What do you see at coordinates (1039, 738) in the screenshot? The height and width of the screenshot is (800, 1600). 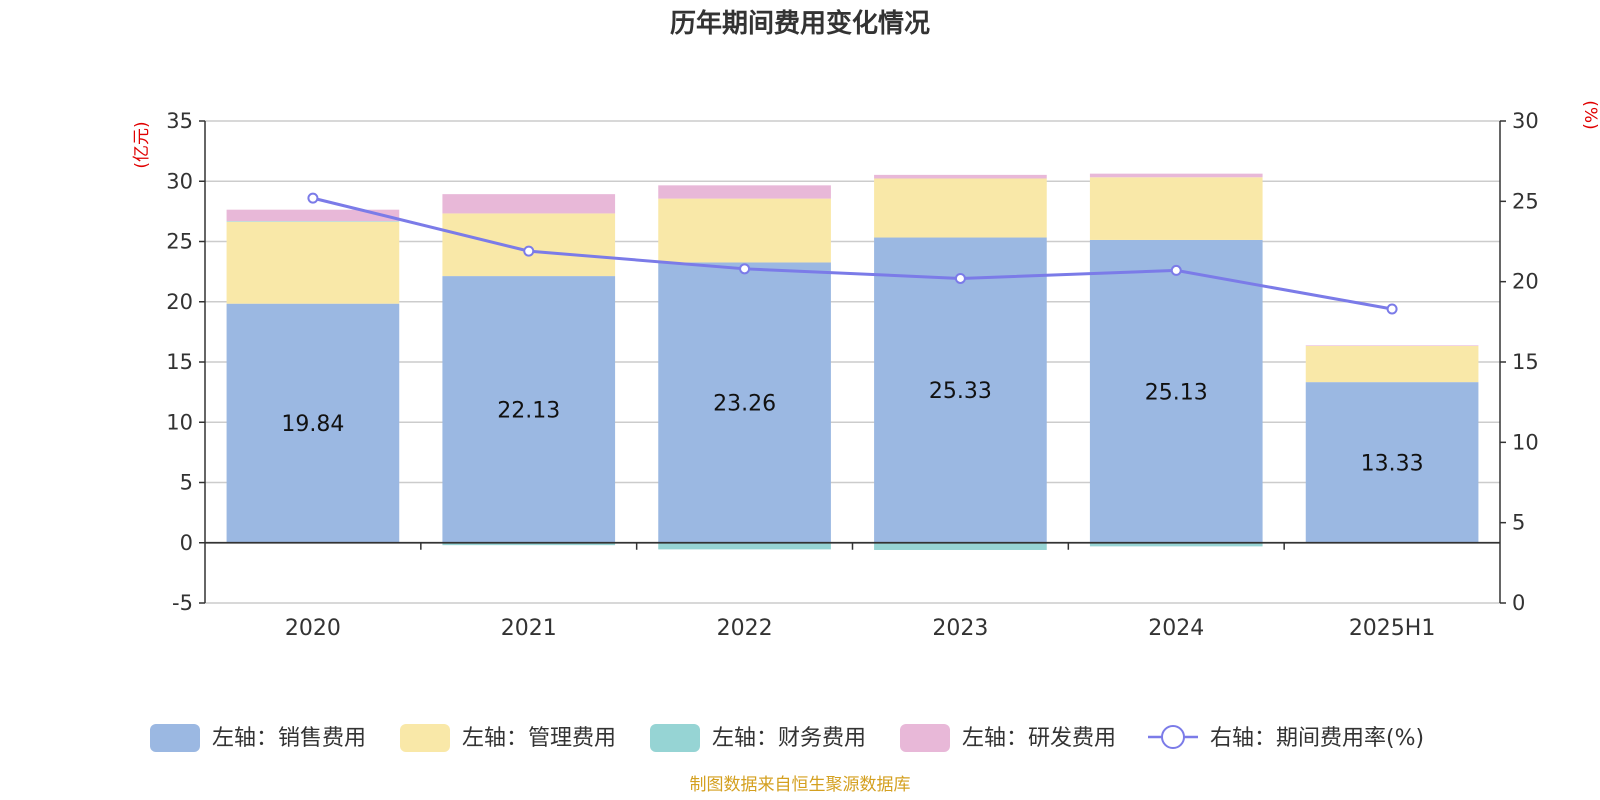 I see `legend-label: 左轴：研发费用` at bounding box center [1039, 738].